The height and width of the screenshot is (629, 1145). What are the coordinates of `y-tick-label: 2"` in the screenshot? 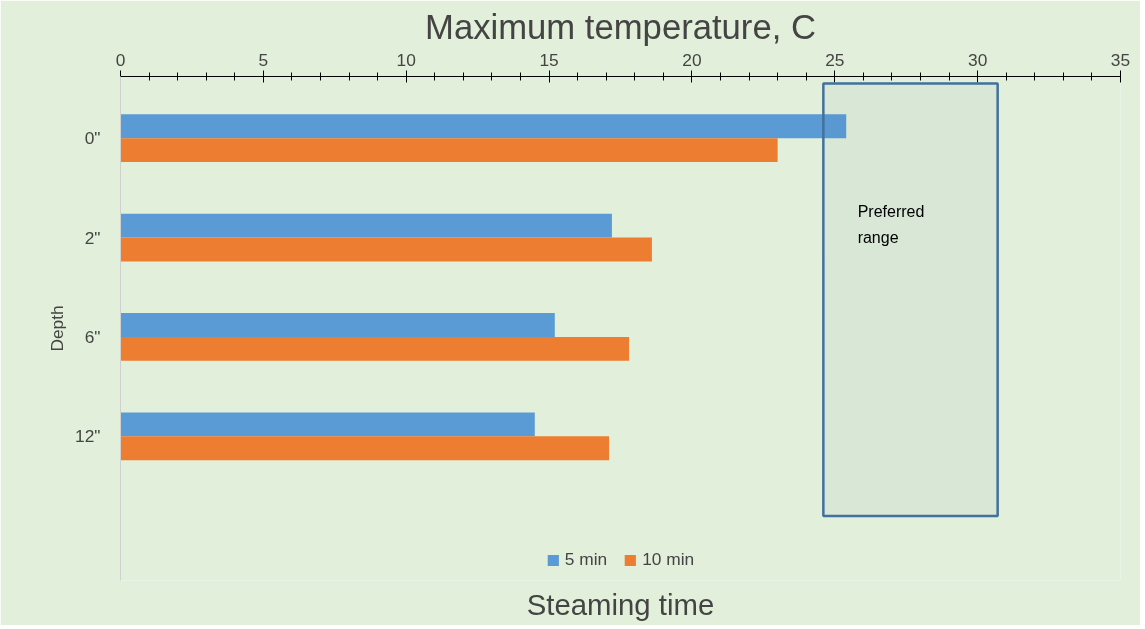 It's located at (92, 237).